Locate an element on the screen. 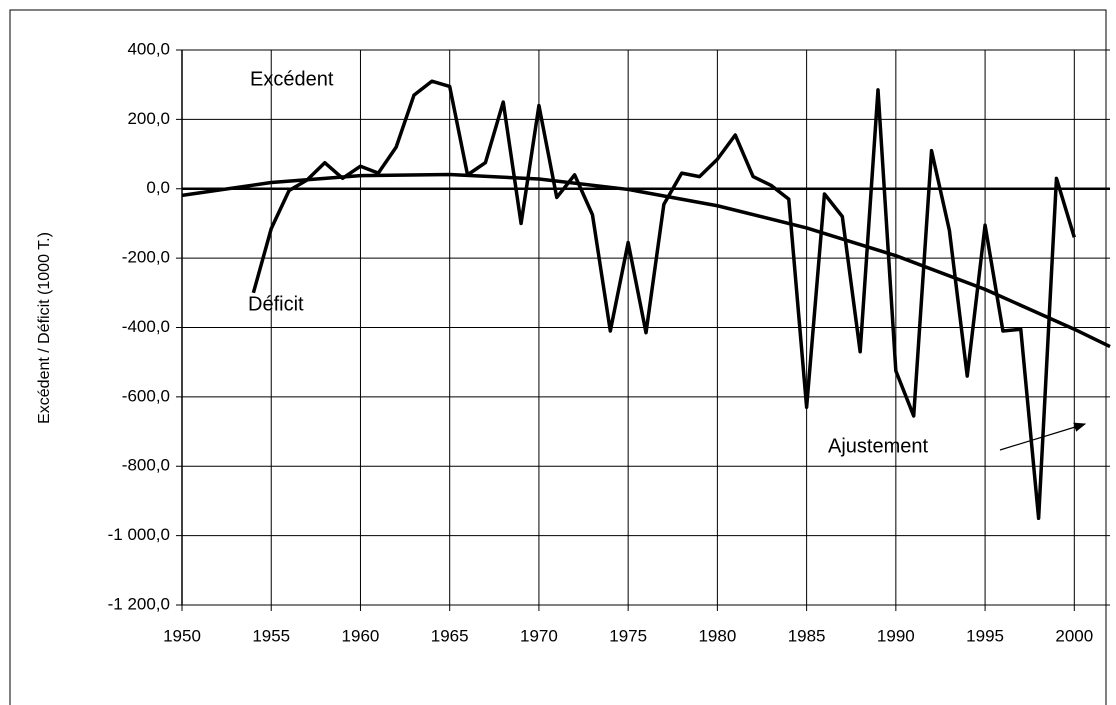 The height and width of the screenshot is (705, 1116). x-tick-label: 1975 is located at coordinates (628, 635).